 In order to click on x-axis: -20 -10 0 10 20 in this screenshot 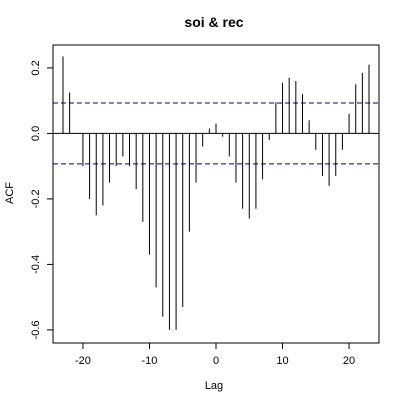, I will do `click(215, 355)`.